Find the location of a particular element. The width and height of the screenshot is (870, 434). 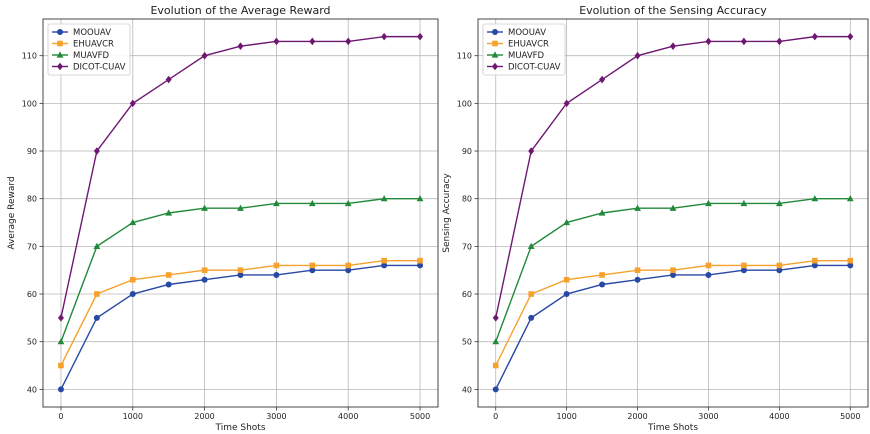

x-tick-label: 0 is located at coordinates (495, 416).